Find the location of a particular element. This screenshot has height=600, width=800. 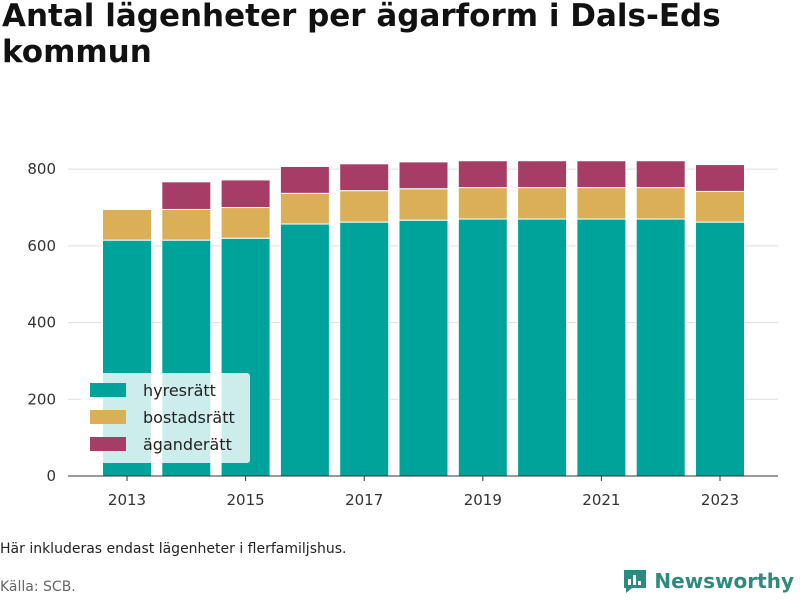

legend: hyresrätt bostadsrätt äganderätt is located at coordinates (165, 418).